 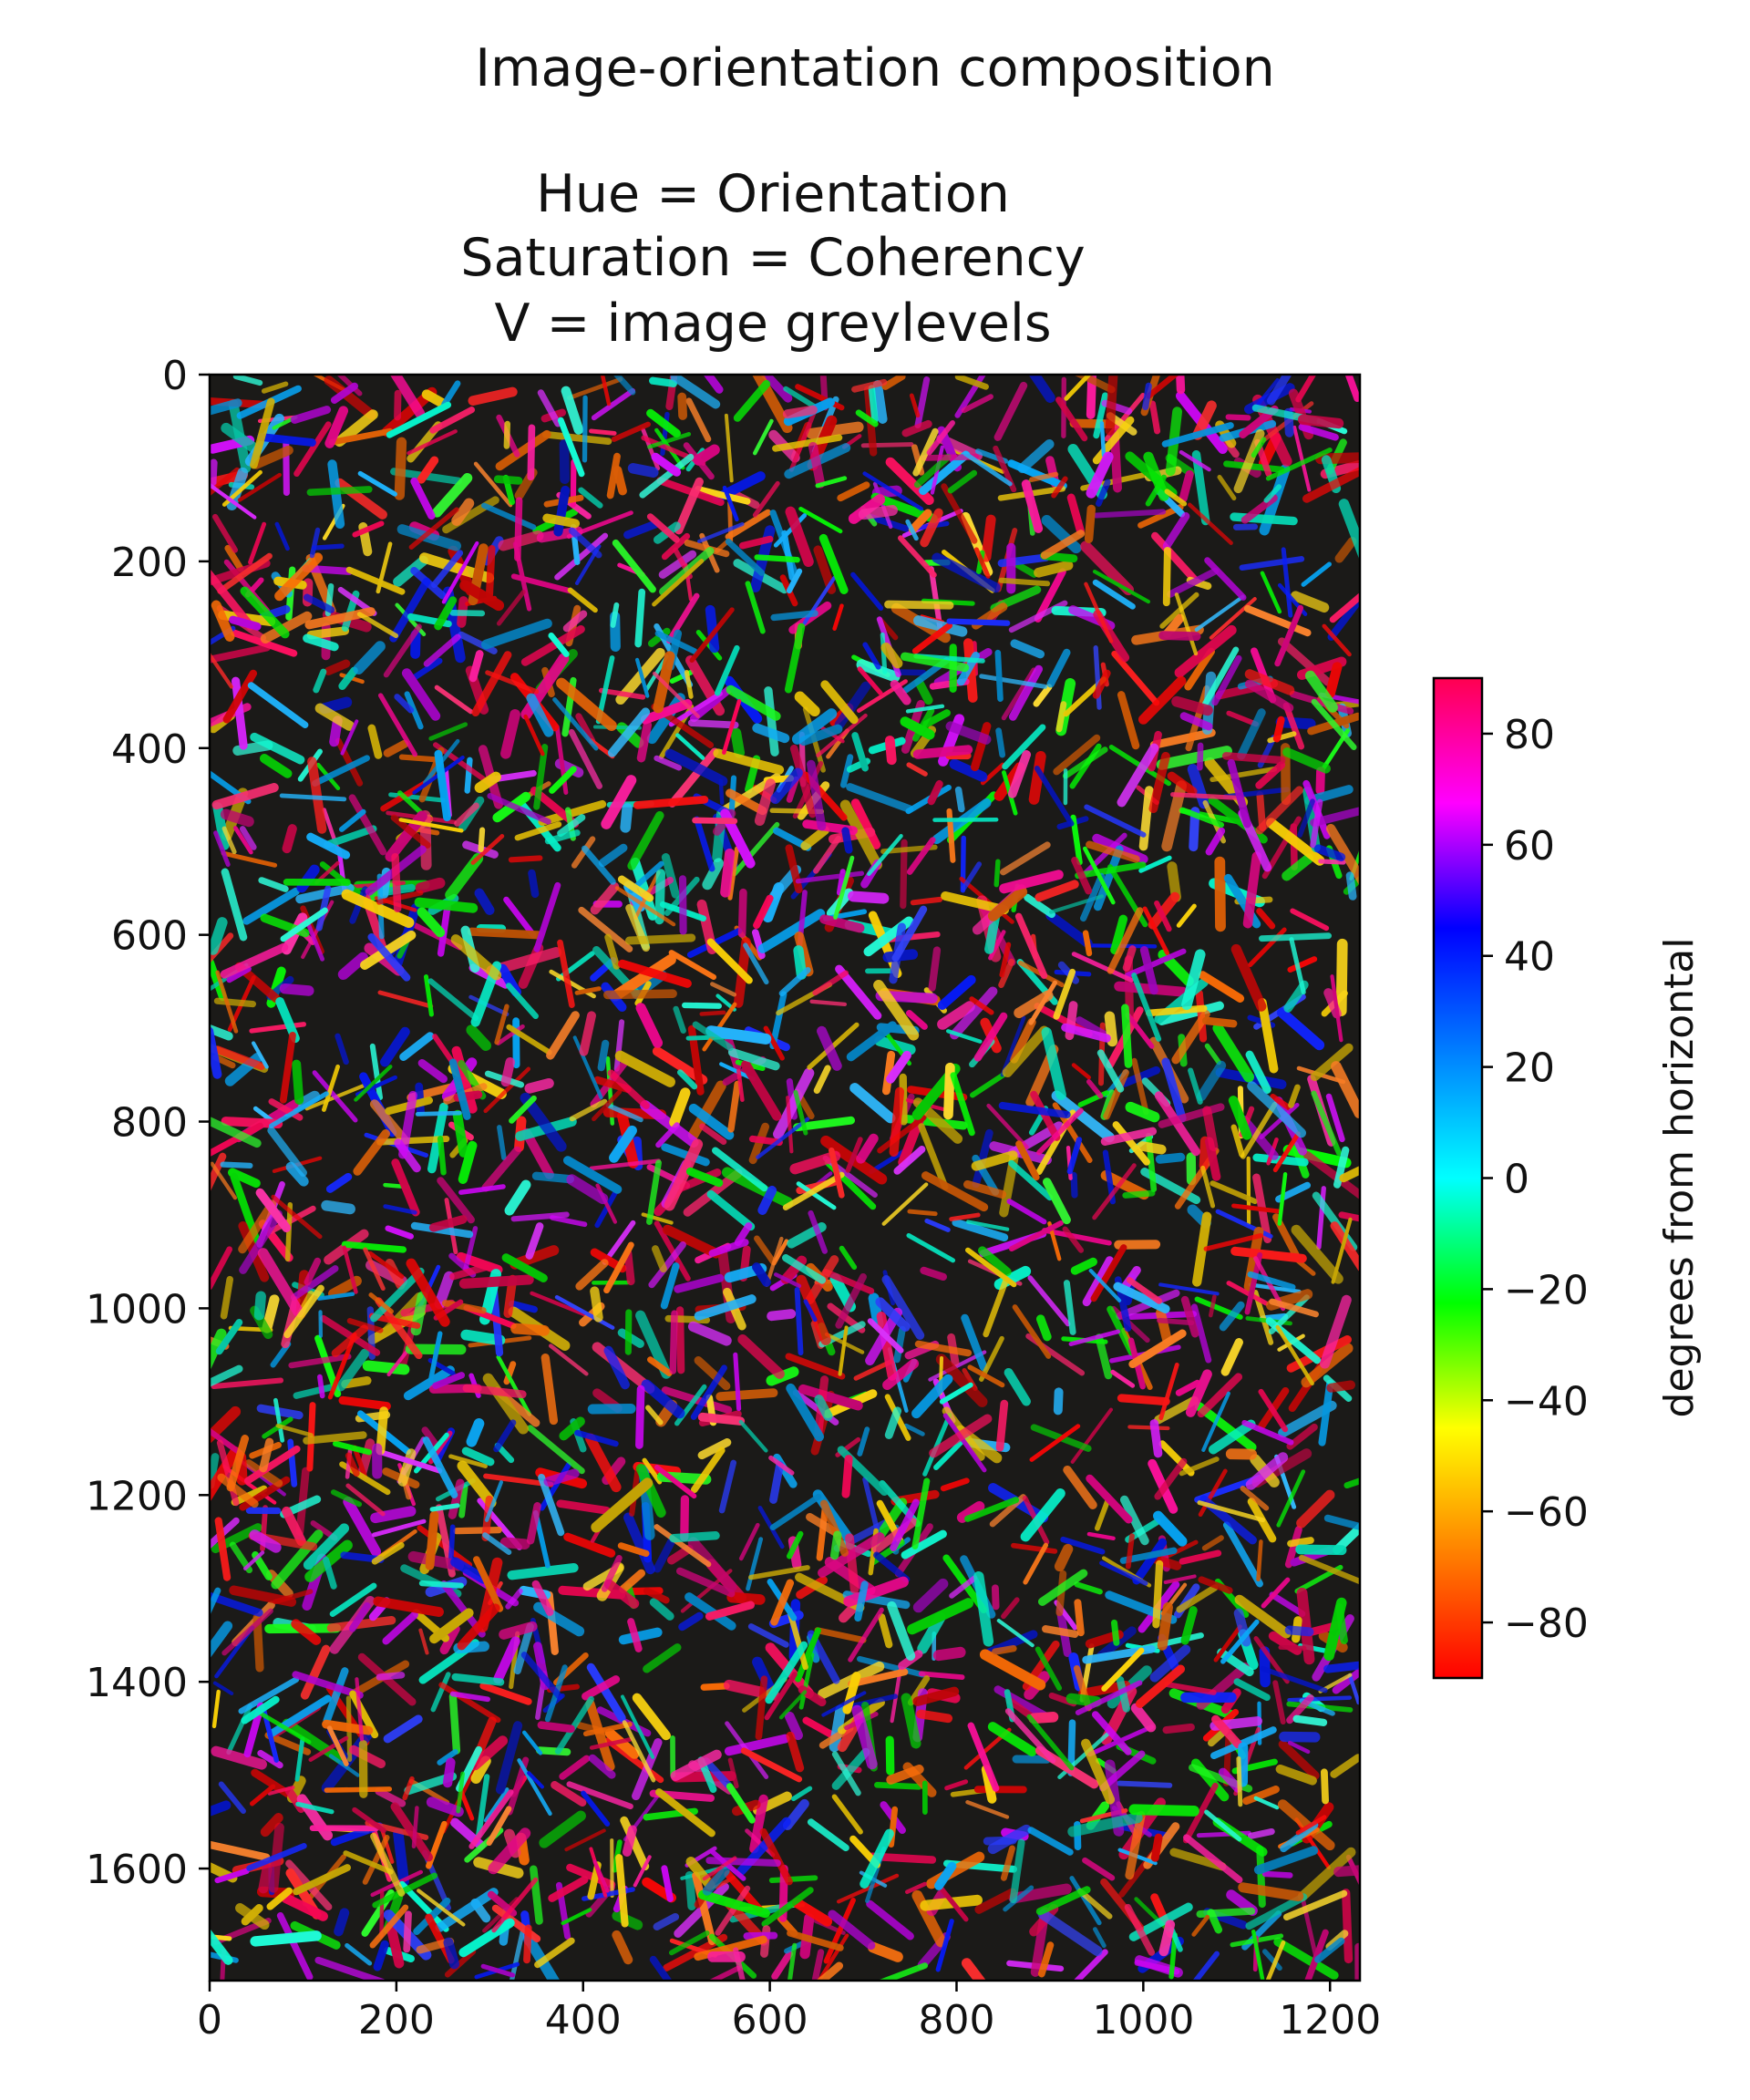 I want to click on colorbar-tick-label: 0, so click(x=1517, y=1180).